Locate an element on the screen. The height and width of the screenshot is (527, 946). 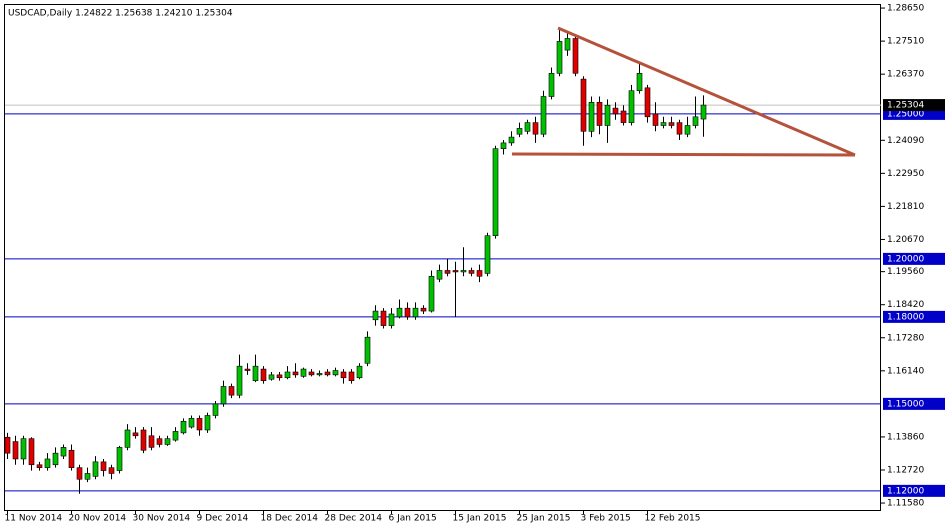
y-tick-label: 1.13860 is located at coordinates (905, 437).